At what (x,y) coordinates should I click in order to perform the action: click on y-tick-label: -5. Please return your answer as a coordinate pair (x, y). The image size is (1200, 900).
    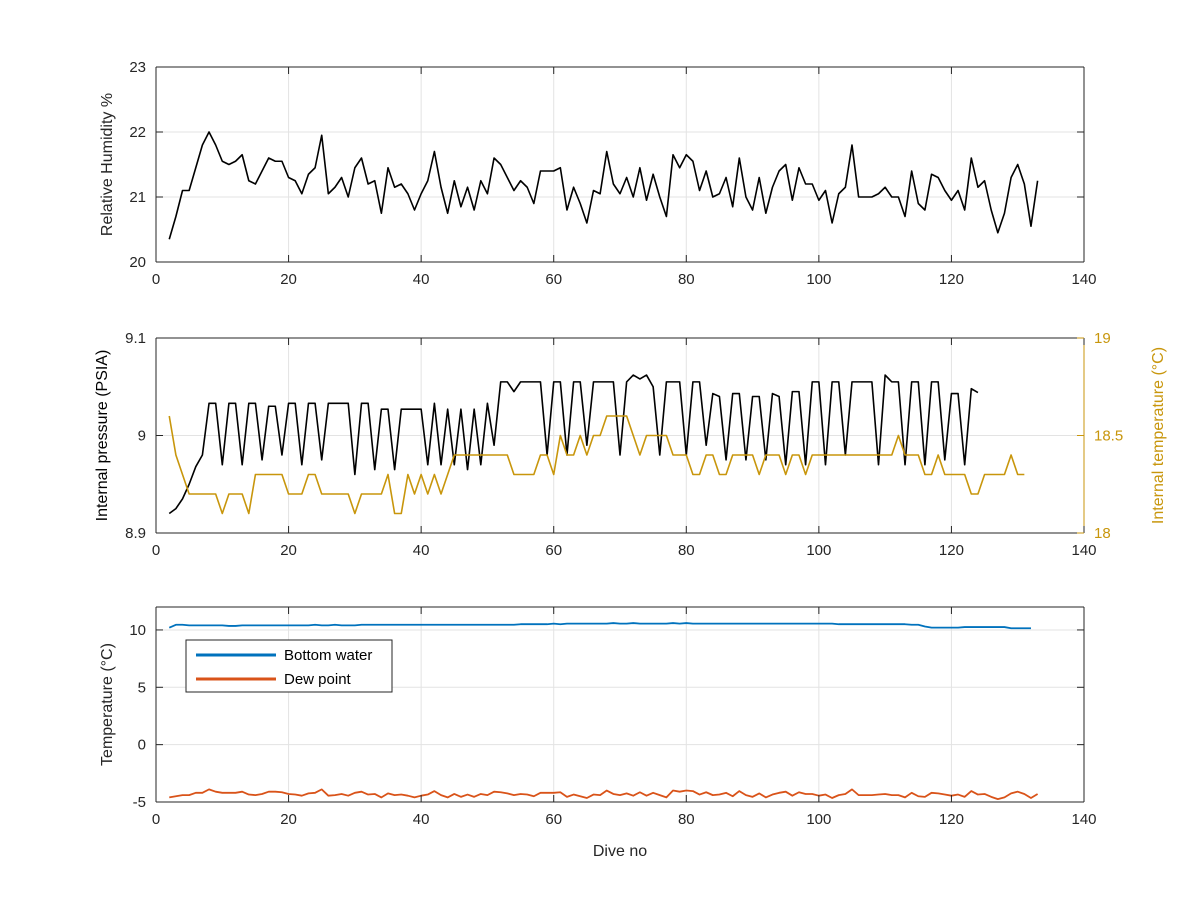
    Looking at the image, I should click on (139, 802).